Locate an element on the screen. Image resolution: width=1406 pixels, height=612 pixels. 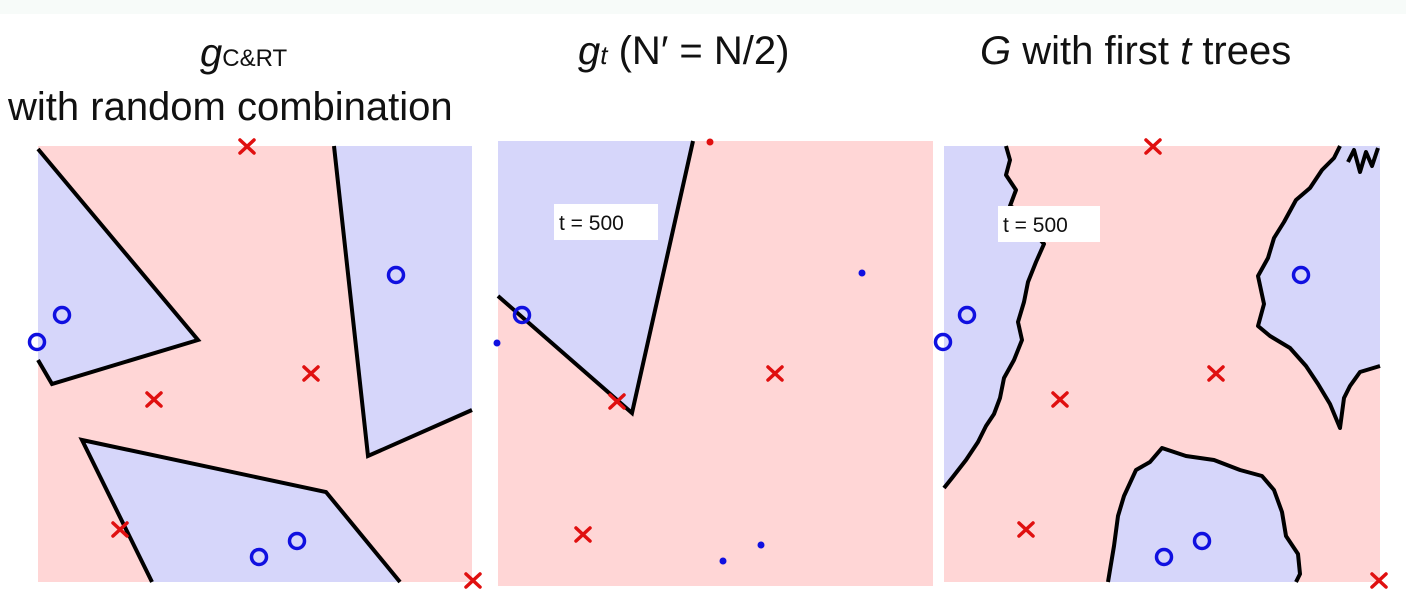
panel-3-label: t = 500 is located at coordinates (1035, 225).